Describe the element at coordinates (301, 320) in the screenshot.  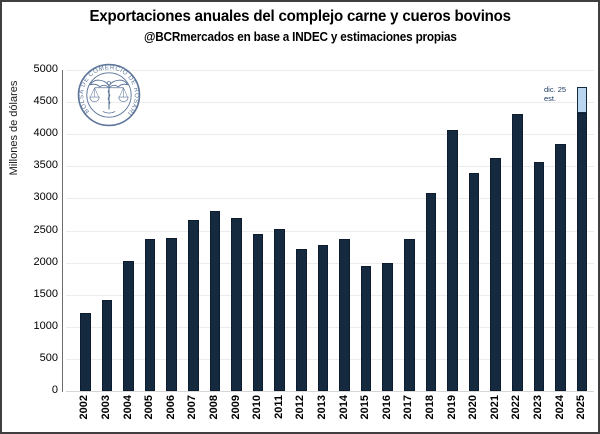
I see `bar-2012` at that location.